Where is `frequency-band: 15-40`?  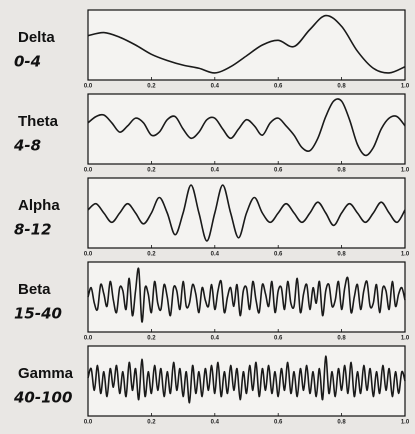 frequency-band: 15-40 is located at coordinates (38, 314).